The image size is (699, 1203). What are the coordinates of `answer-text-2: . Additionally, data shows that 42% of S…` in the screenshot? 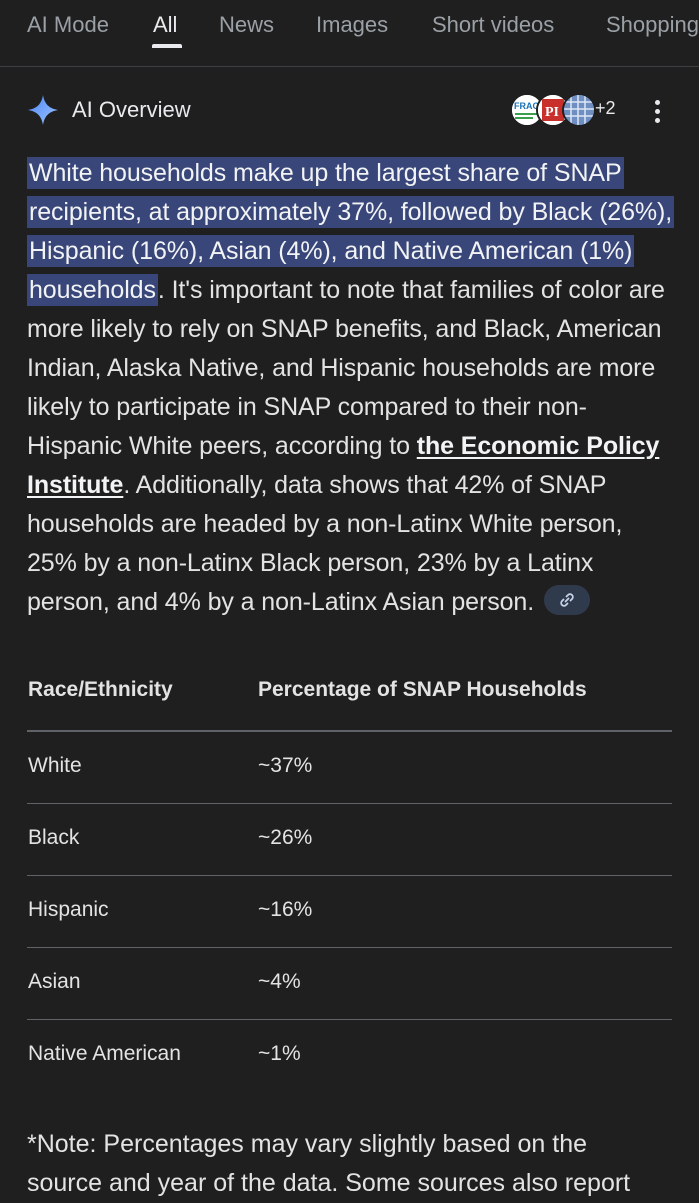 It's located at (325, 543).